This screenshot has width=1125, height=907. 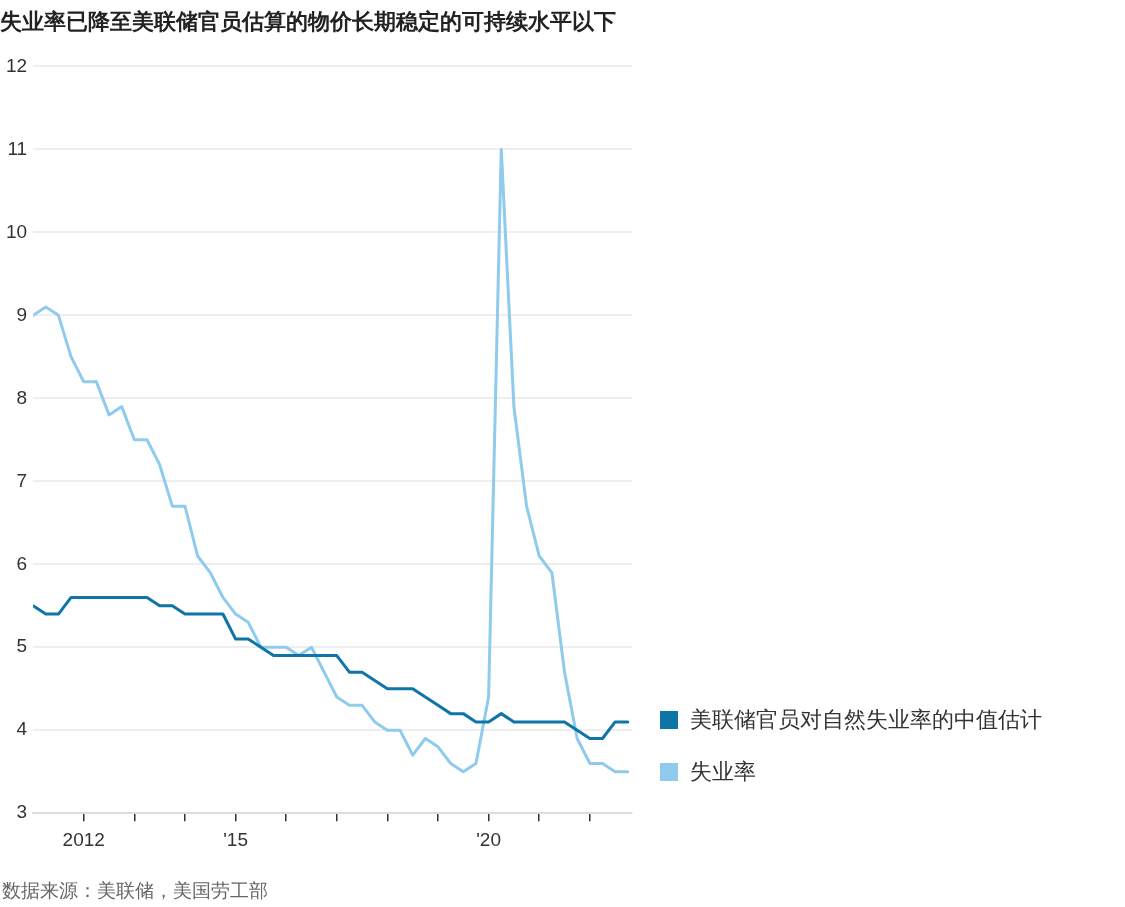 What do you see at coordinates (308, 22) in the screenshot?
I see `chart-title: 失业率已降至美联储官员估算的物价长期稳定的可持续水平以下` at bounding box center [308, 22].